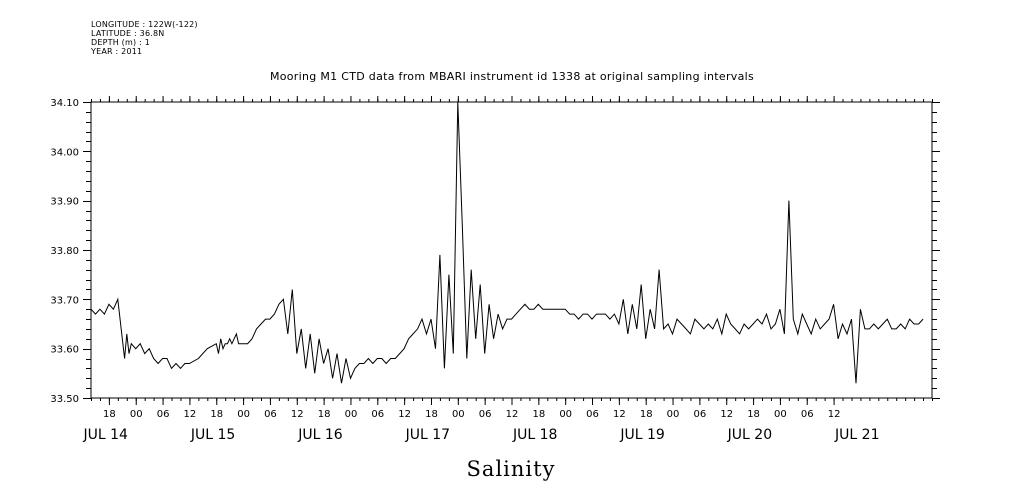 This screenshot has width=1009, height=504. Describe the element at coordinates (117, 51) in the screenshot. I see `year-label: YEAR : 2011` at that location.